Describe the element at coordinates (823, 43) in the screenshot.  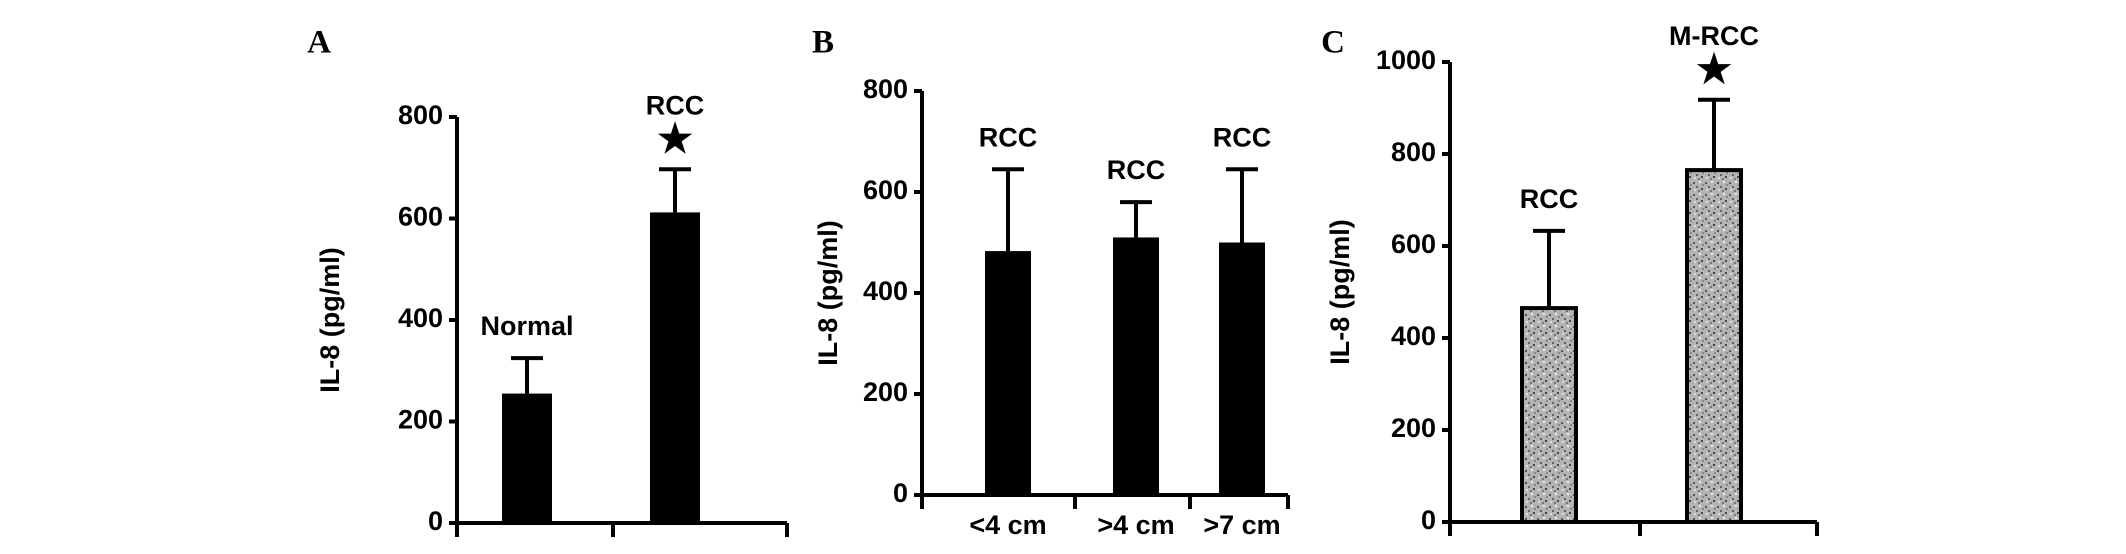
I see `panel-label: B` at that location.